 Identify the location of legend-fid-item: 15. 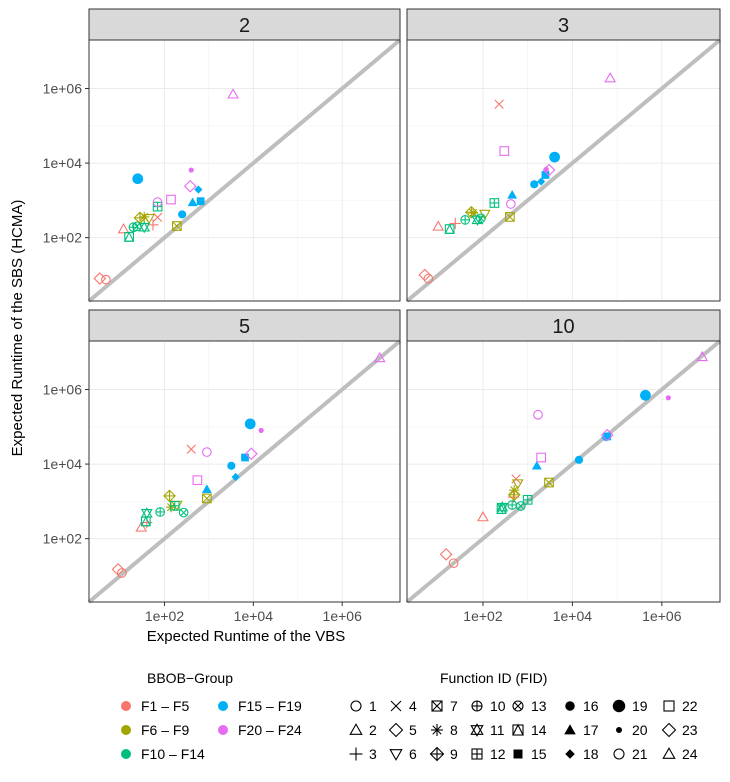
(530, 754).